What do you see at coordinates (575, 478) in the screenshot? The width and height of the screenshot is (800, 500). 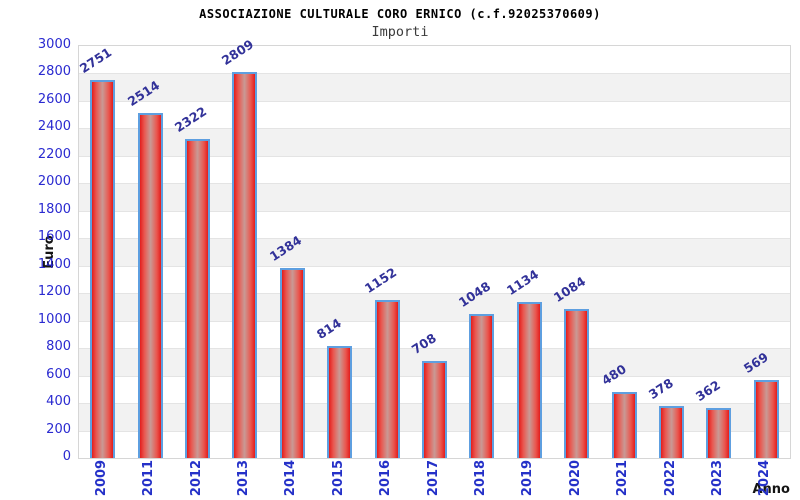 I see `x-tick-label: 2020` at bounding box center [575, 478].